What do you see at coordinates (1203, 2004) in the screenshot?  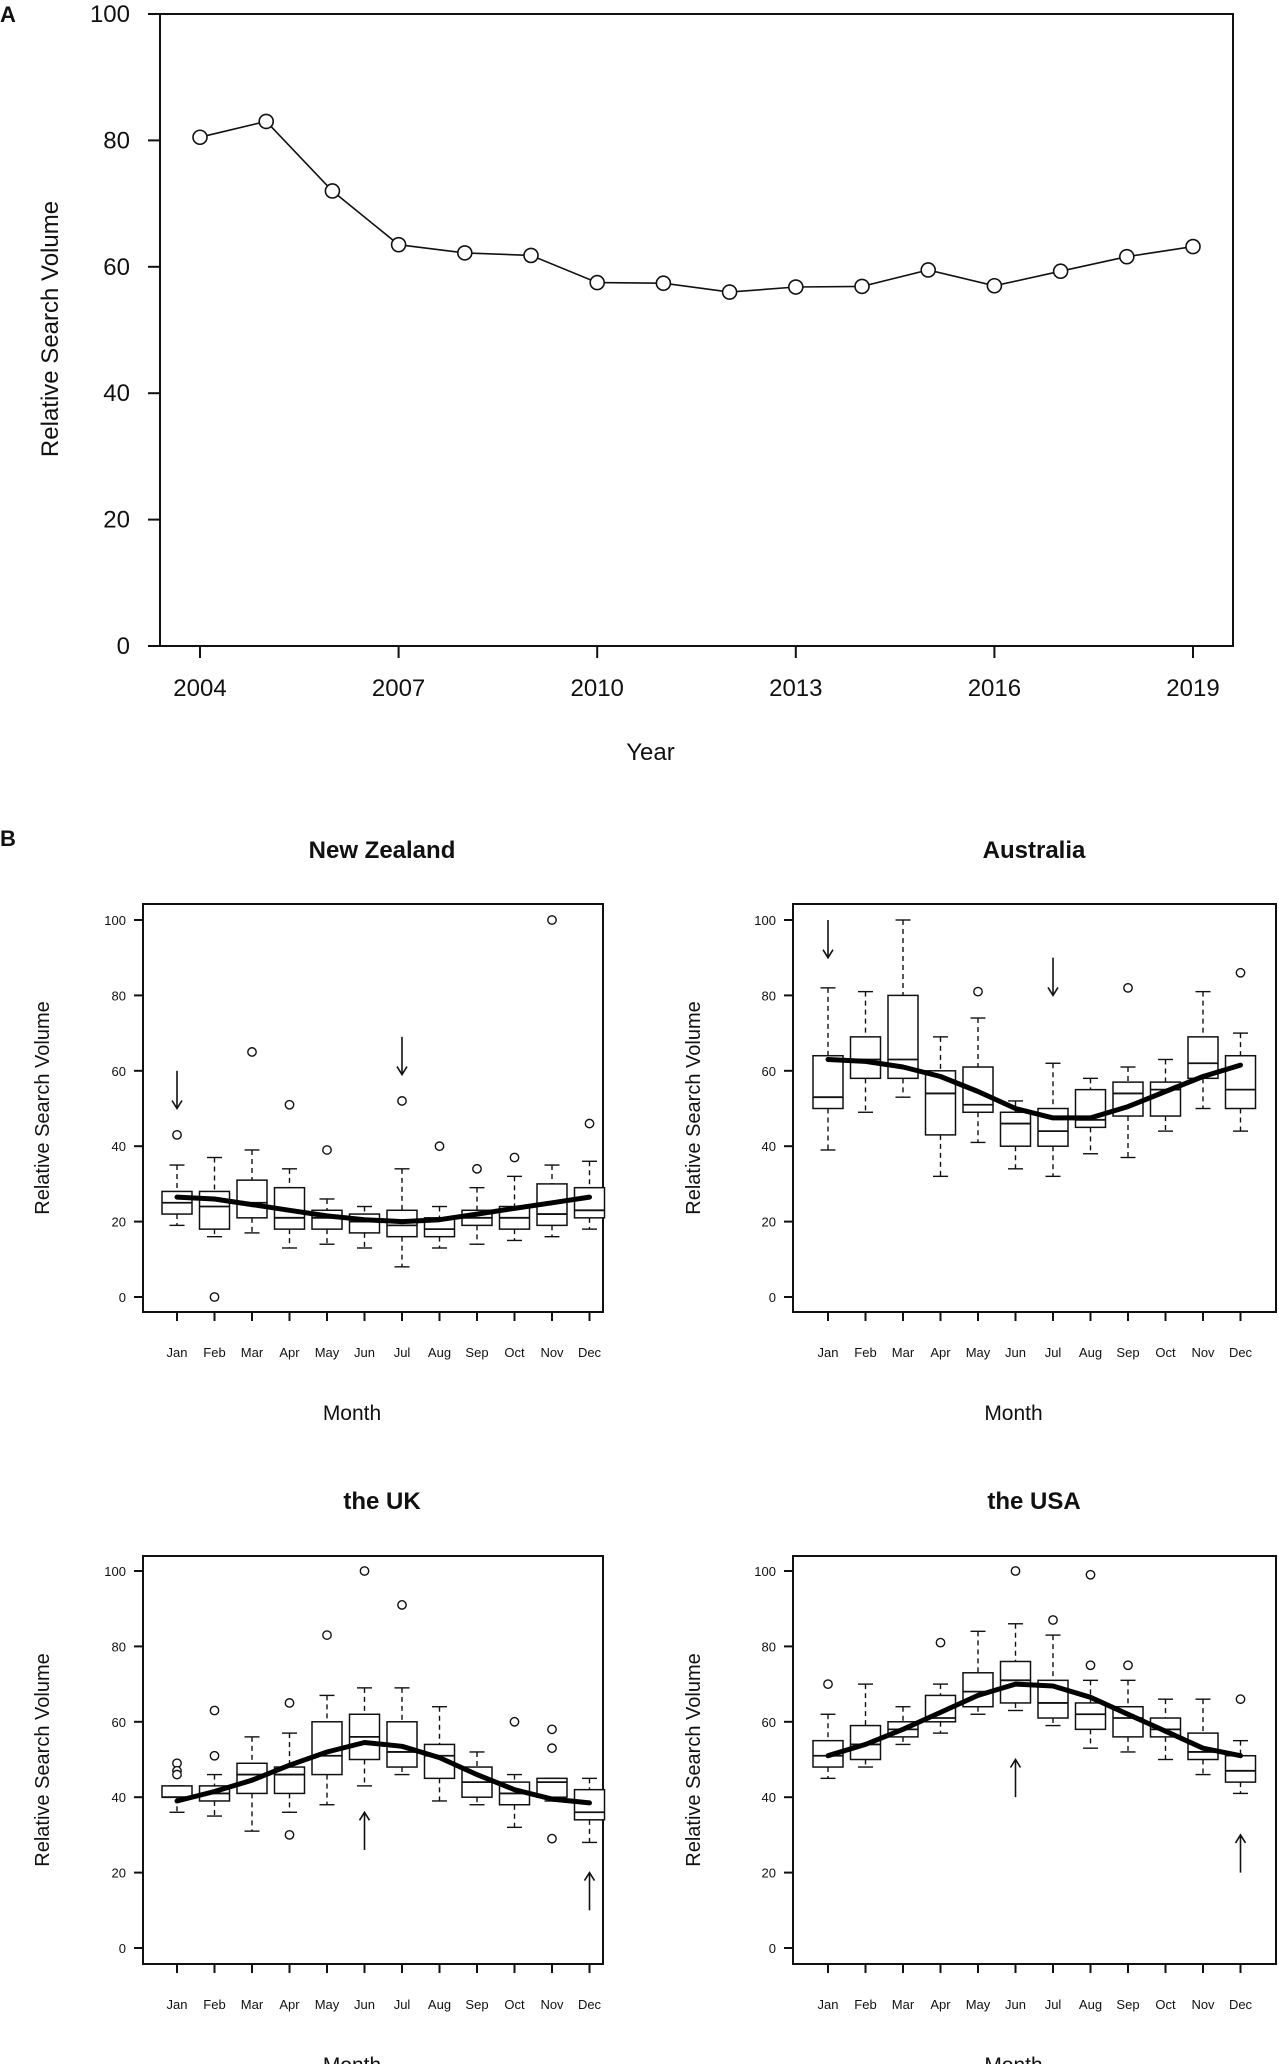 I see `x-tick-label: Nov` at bounding box center [1203, 2004].